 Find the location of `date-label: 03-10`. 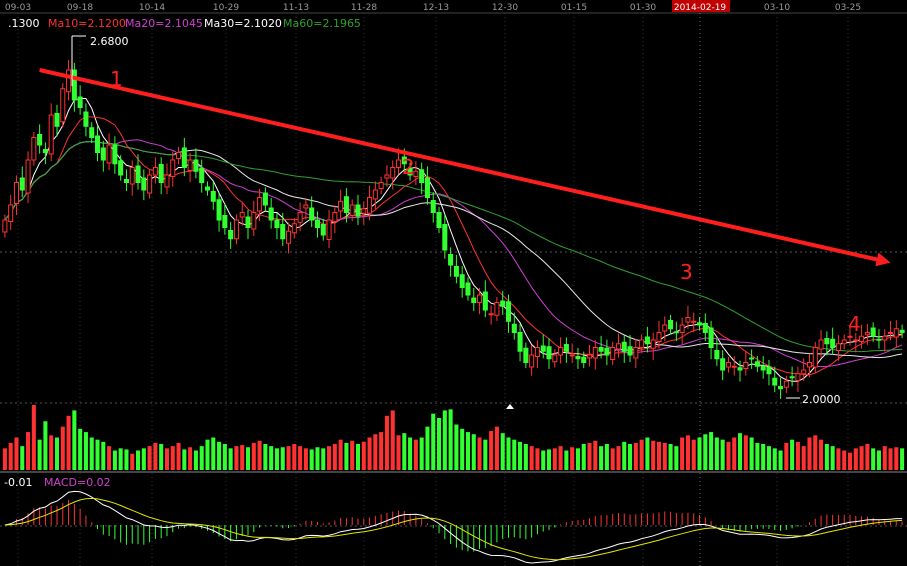

date-label: 03-10 is located at coordinates (777, 8).